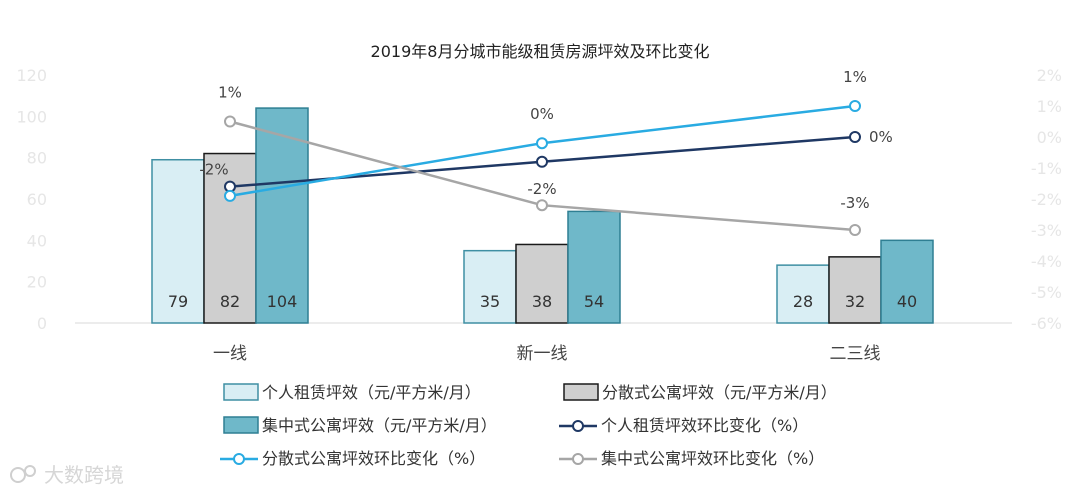 Image resolution: width=1080 pixels, height=496 pixels. Describe the element at coordinates (37, 240) in the screenshot. I see `left-tick-label: 40` at that location.